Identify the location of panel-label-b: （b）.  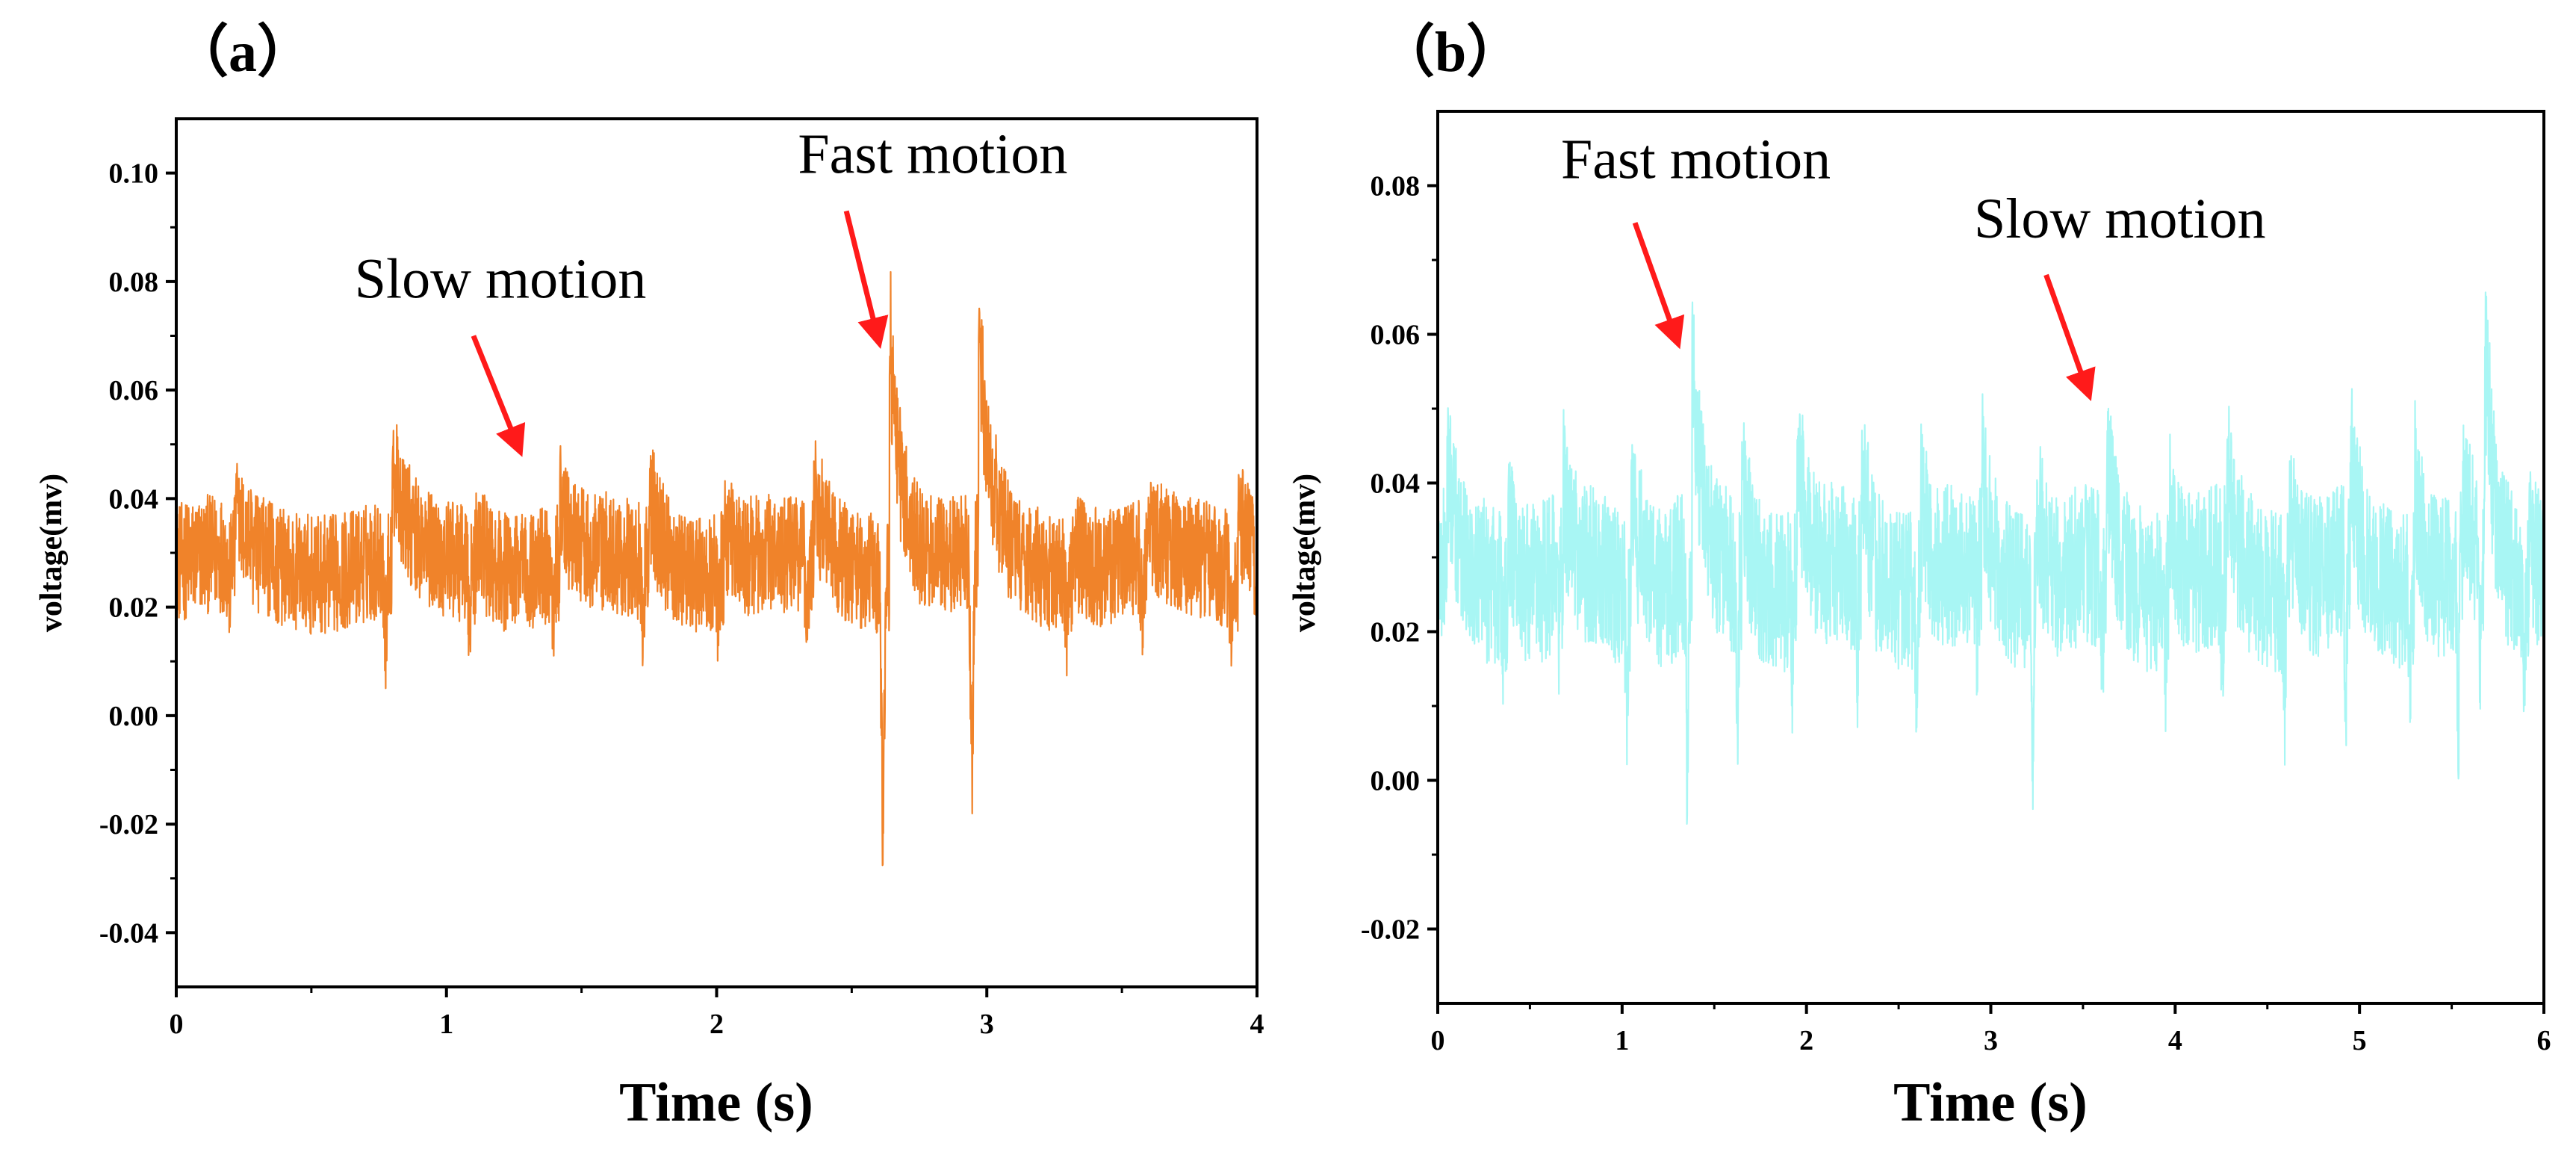
(1450, 52).